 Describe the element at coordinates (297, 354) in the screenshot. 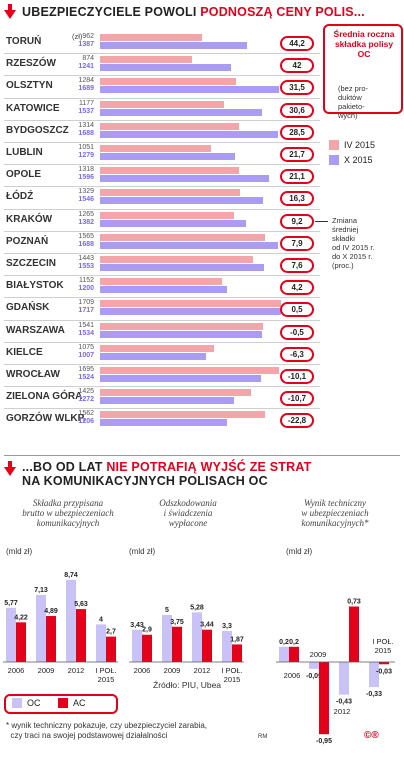

I see `change-pill: -6,3` at that location.